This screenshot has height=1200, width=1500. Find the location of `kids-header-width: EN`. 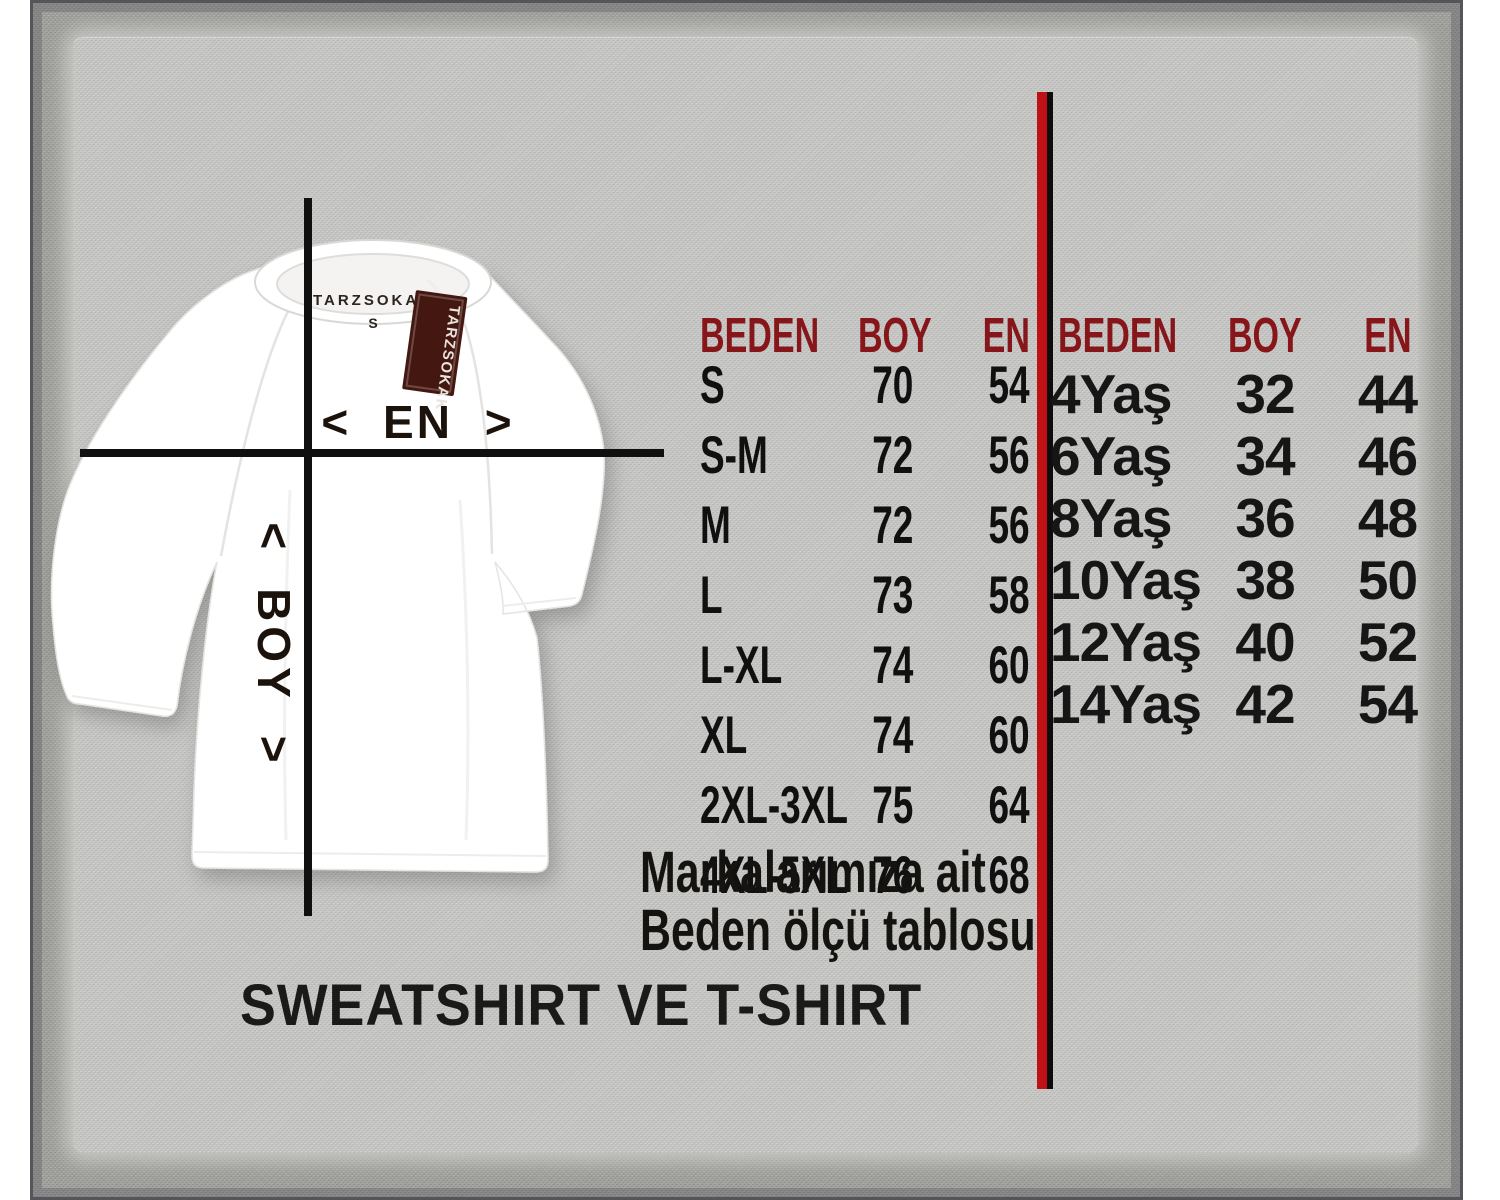

kids-header-width: EN is located at coordinates (1387, 335).